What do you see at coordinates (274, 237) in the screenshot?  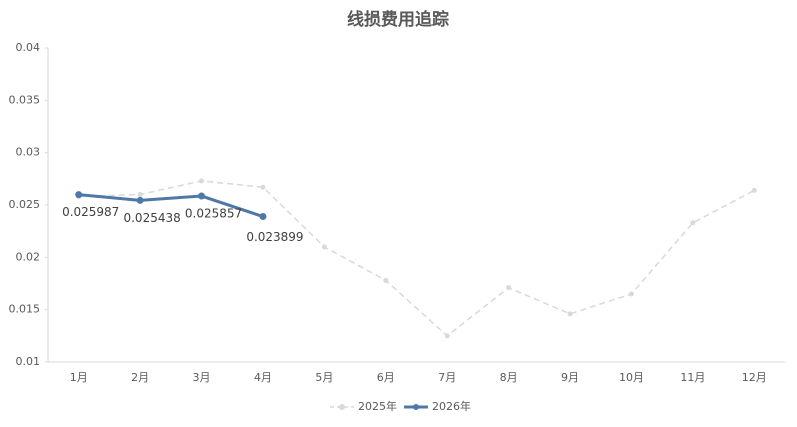 I see `data-label: 0.023899` at bounding box center [274, 237].